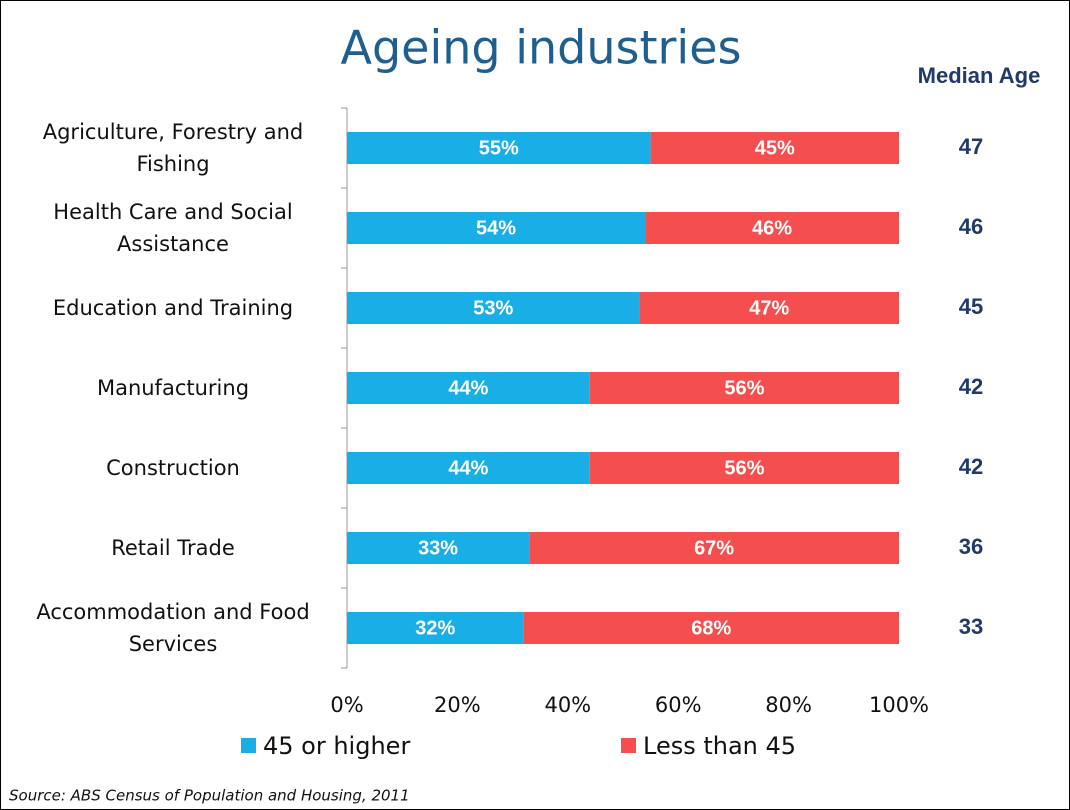  Describe the element at coordinates (457, 705) in the screenshot. I see `x-tick-label: 20%` at that location.